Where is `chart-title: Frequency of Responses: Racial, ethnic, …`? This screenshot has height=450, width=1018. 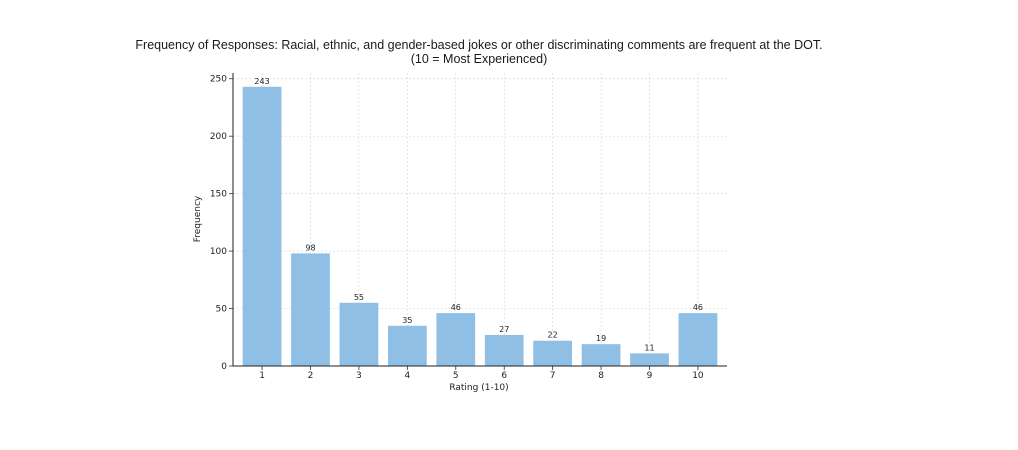 chart-title: Frequency of Responses: Racial, ethnic, … is located at coordinates (478, 45).